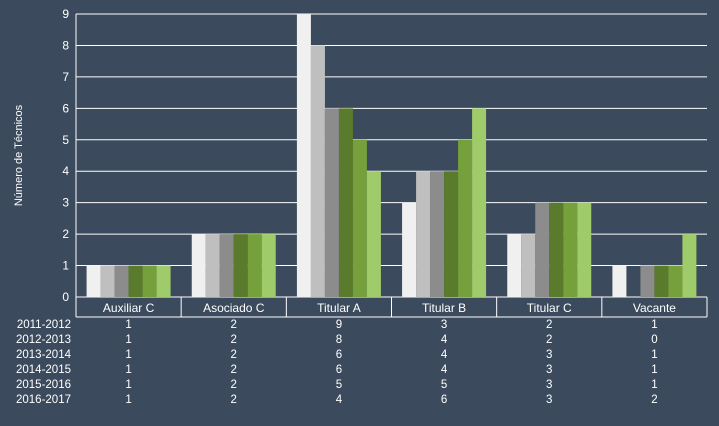 The height and width of the screenshot is (426, 719). Describe the element at coordinates (65, 45) in the screenshot. I see `y-tick-label-8: 8` at that location.